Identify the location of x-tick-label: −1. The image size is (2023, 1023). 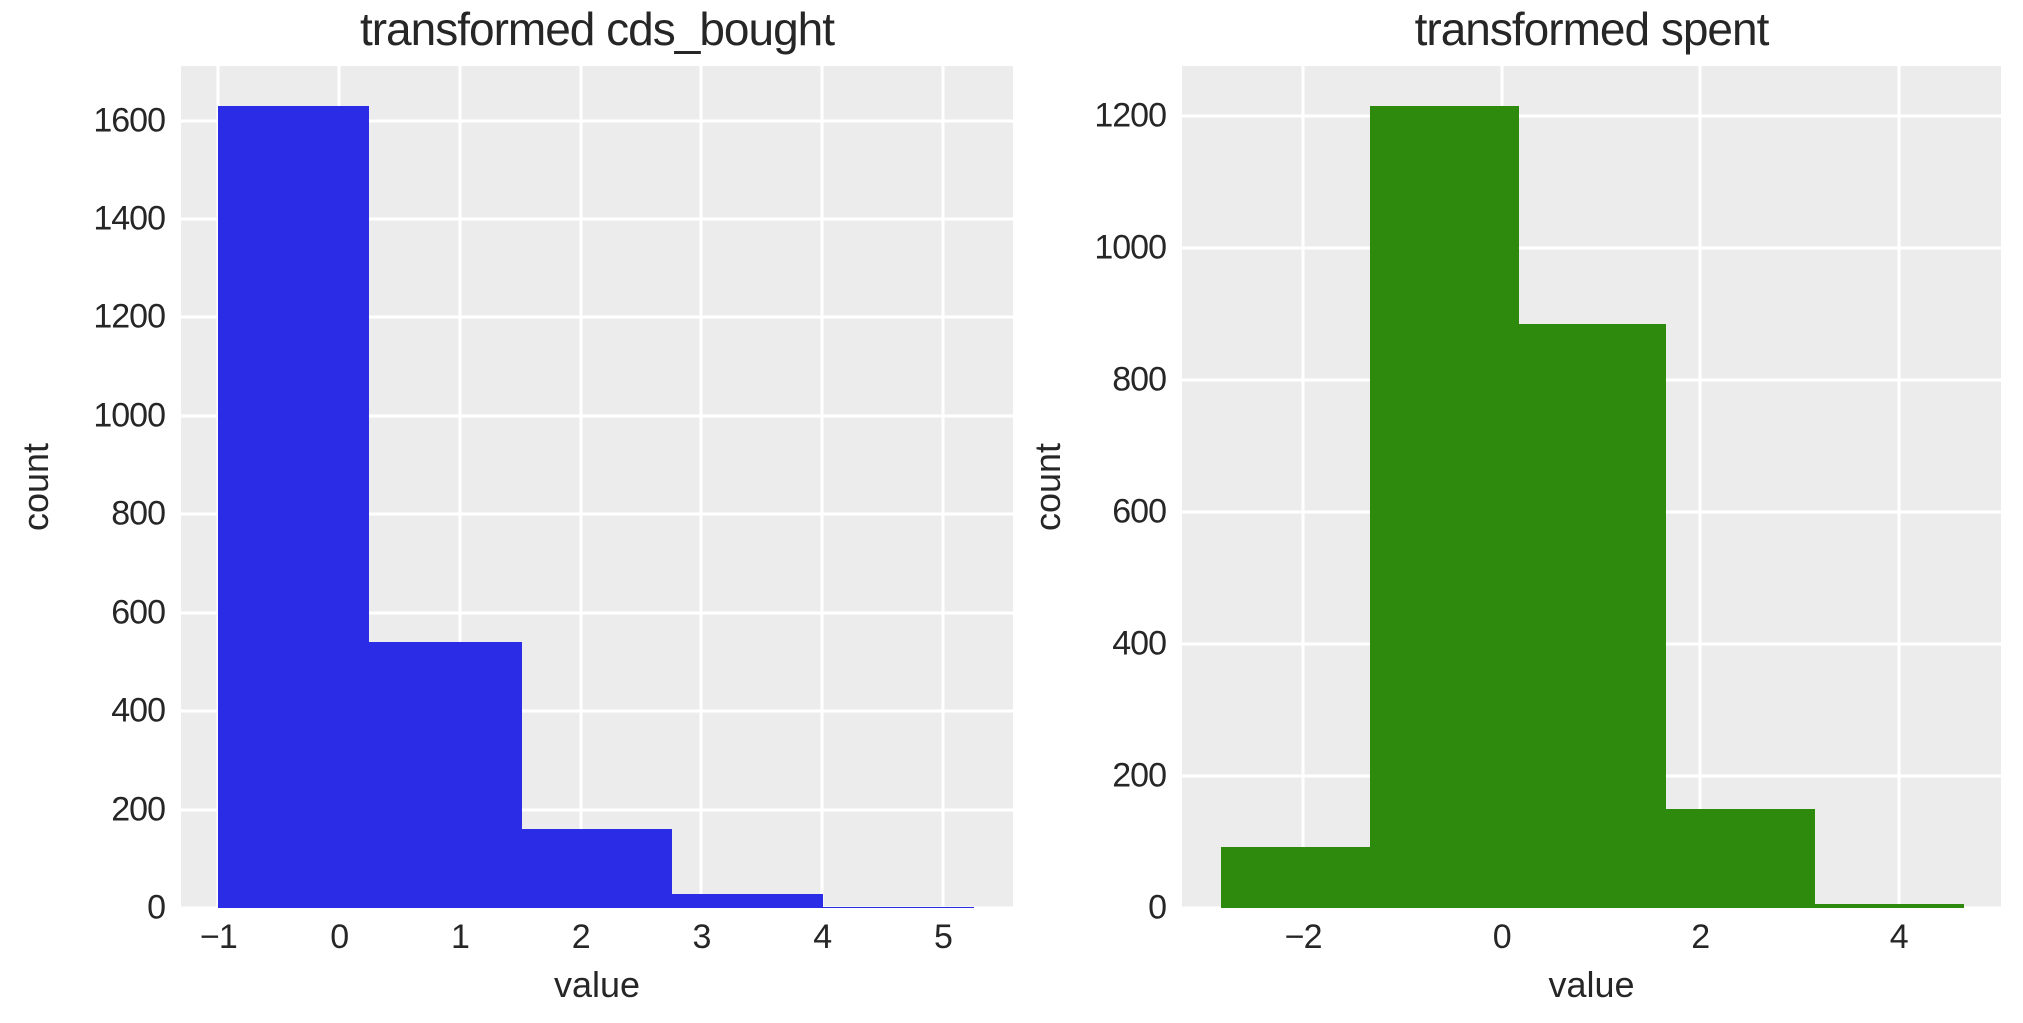
(219, 937).